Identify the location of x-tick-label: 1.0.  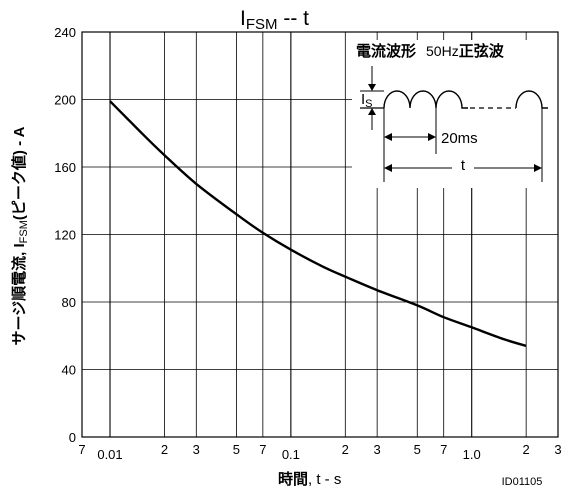
(472, 454).